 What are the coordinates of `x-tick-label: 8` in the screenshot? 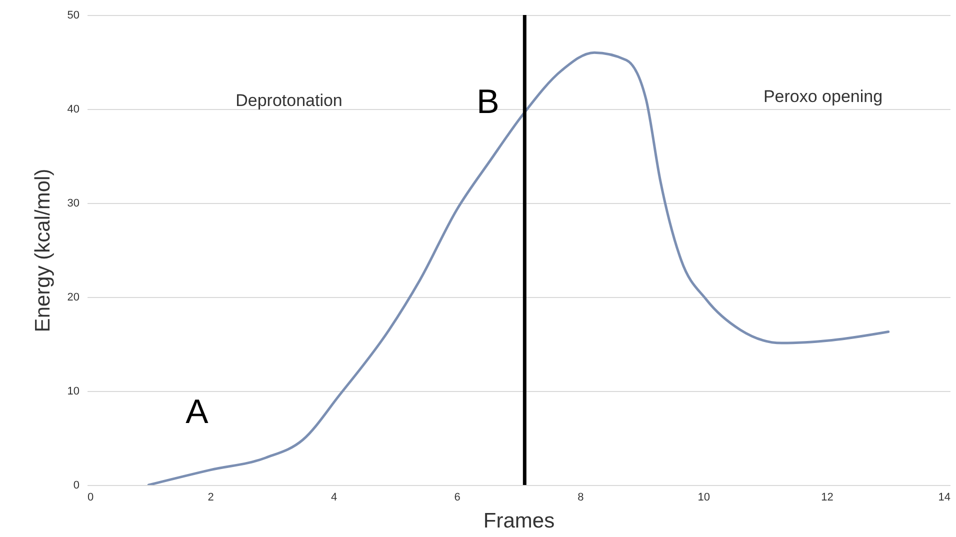 It's located at (581, 498).